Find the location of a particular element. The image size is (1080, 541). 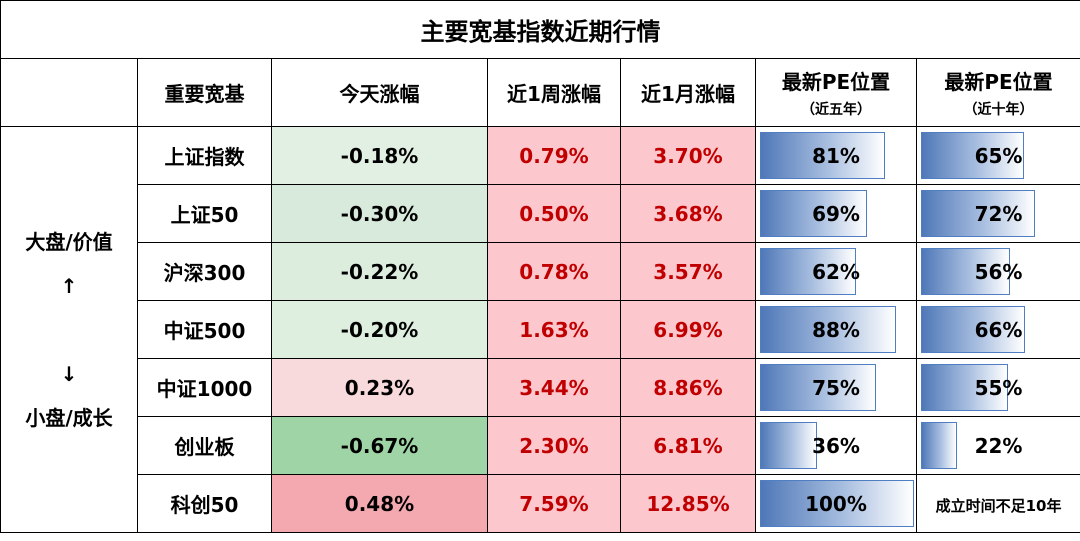

pe5-position-value: 88% is located at coordinates (836, 329).